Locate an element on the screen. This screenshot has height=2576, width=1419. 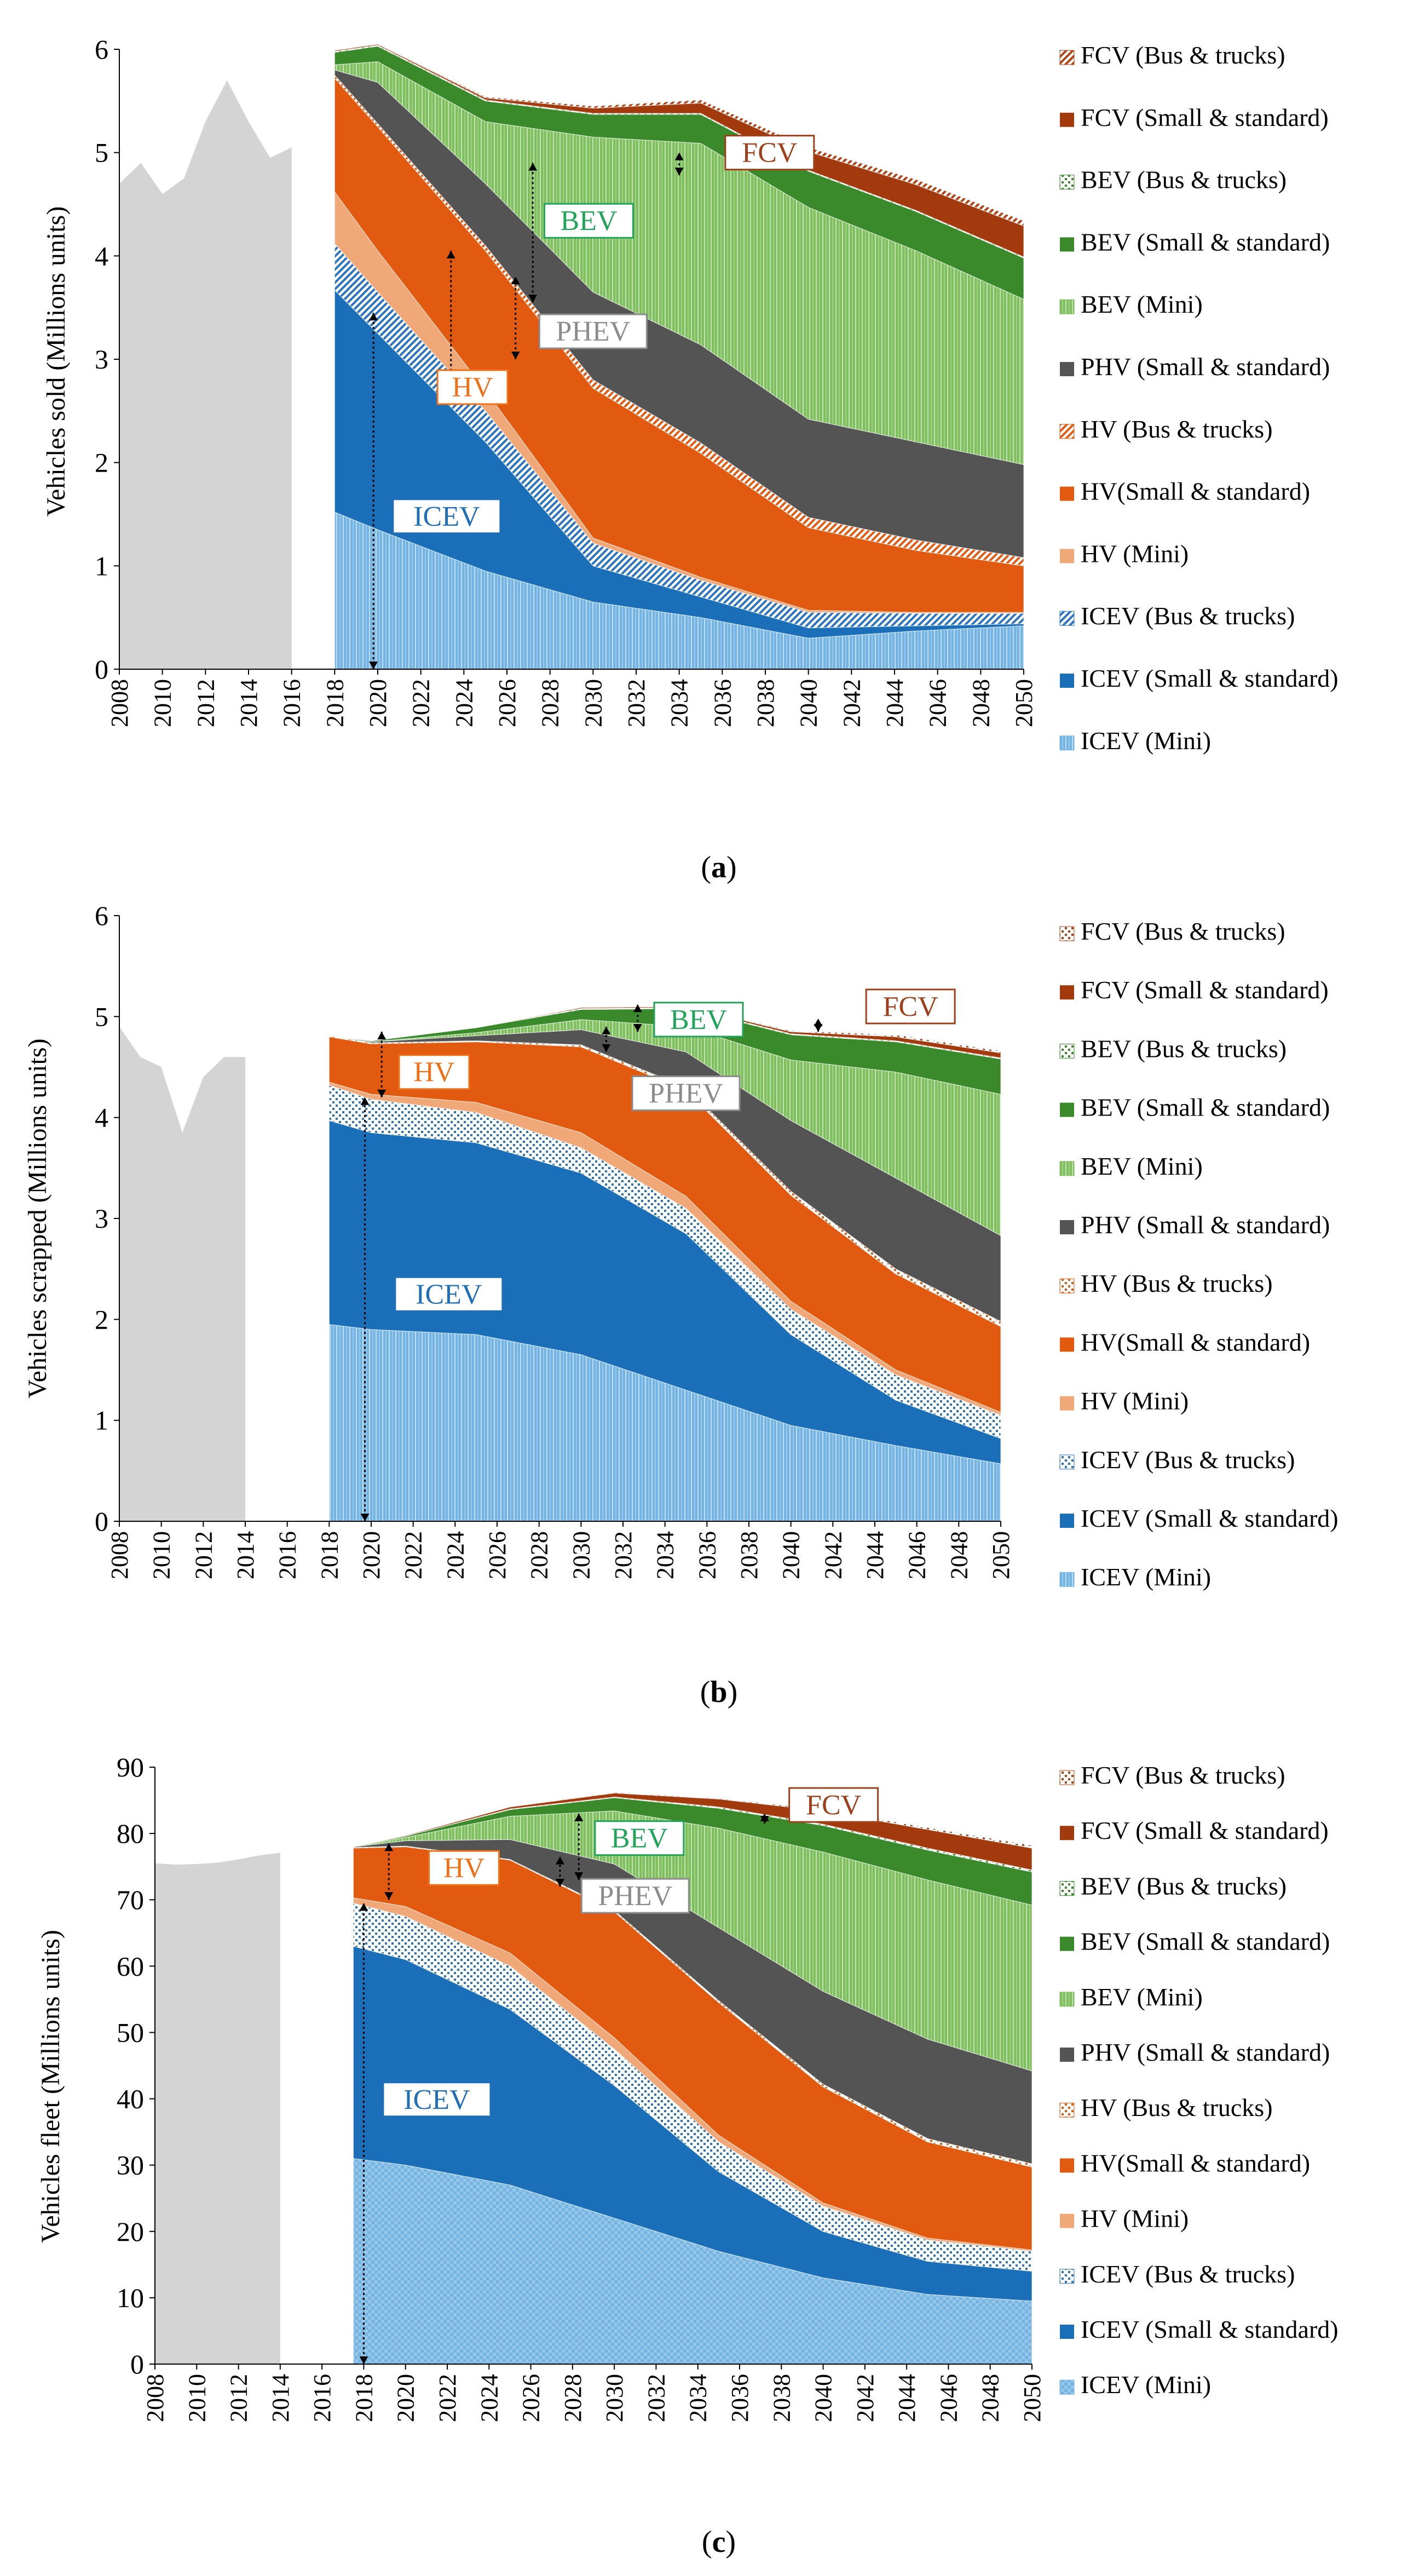
x-tick-label: 2028 is located at coordinates (539, 1555).